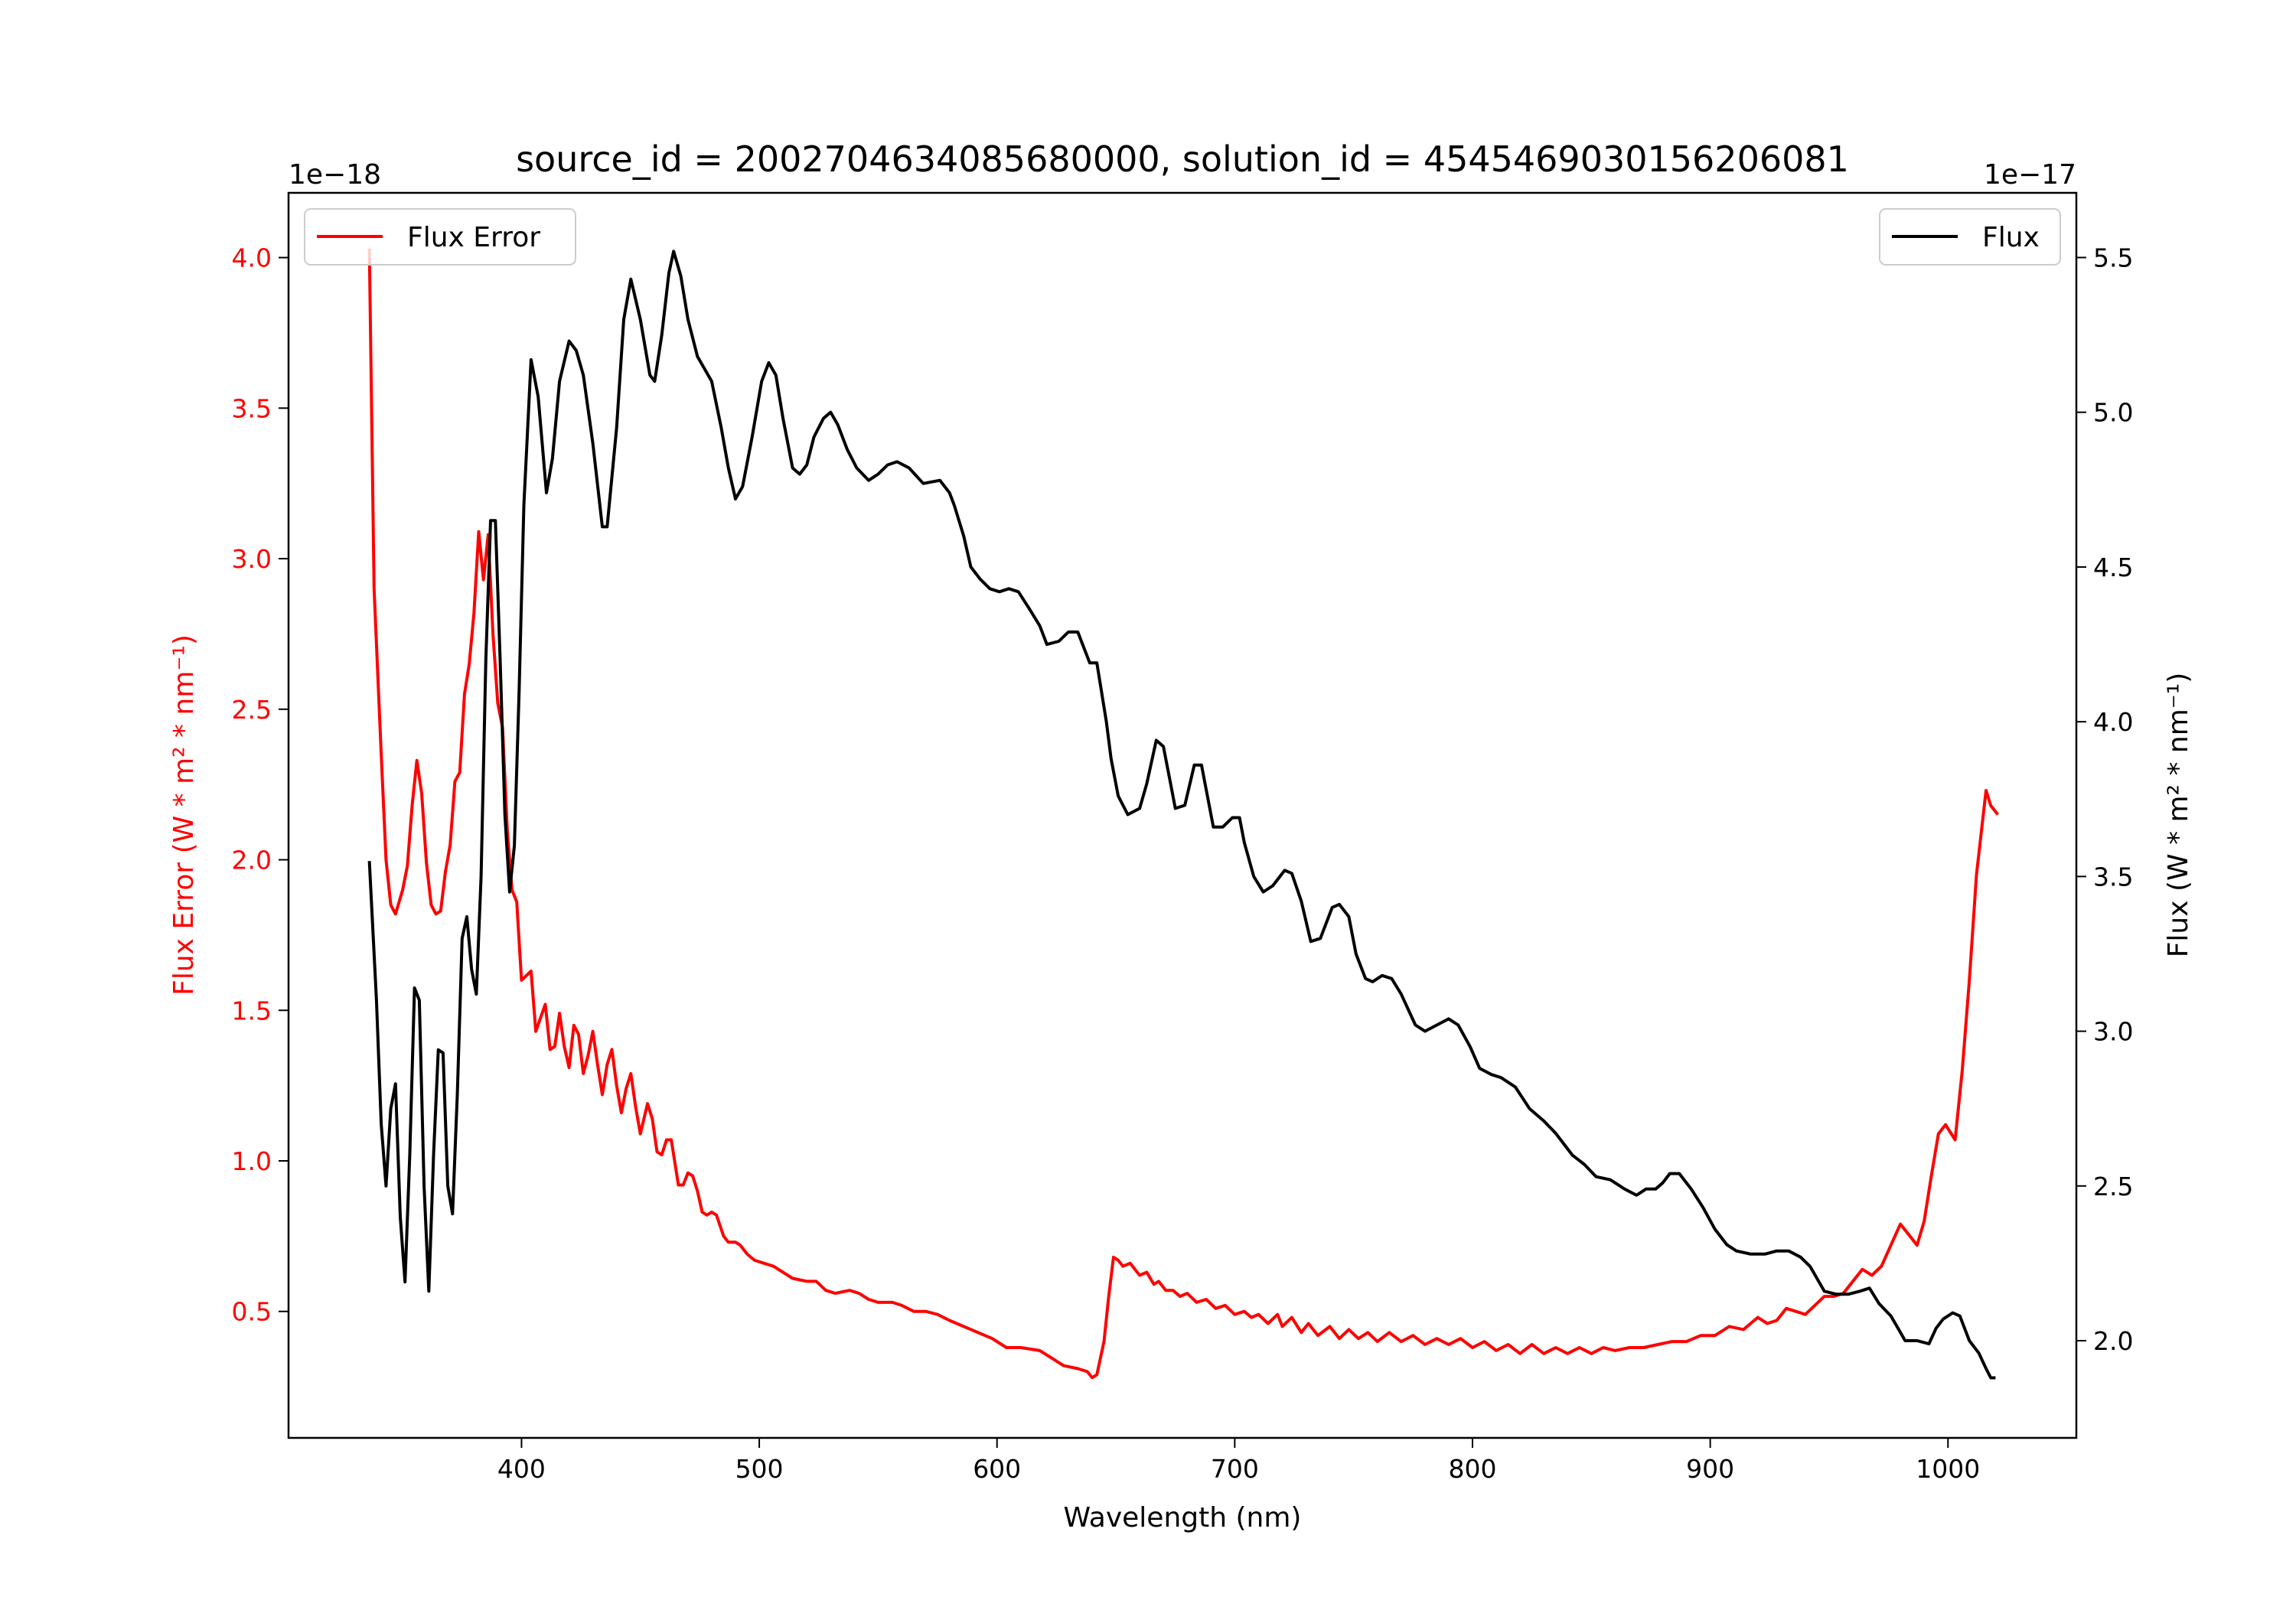 This screenshot has height=1607, width=2296. Describe the element at coordinates (335, 175) in the screenshot. I see `left-offset-label: 1e−18` at that location.